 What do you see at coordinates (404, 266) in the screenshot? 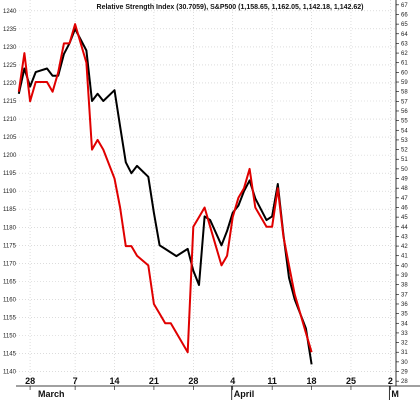
I see `right-axis-tick-label: 40` at bounding box center [404, 266].